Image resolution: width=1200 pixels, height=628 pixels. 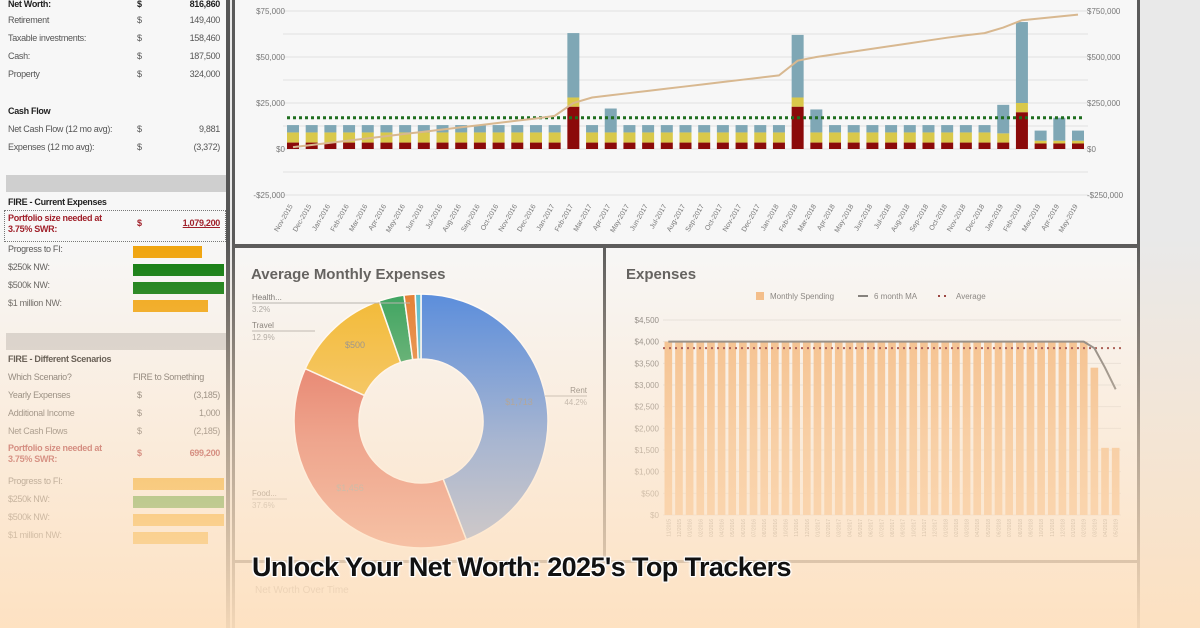 What do you see at coordinates (263, 325) in the screenshot?
I see `slice-label: Travel` at bounding box center [263, 325].